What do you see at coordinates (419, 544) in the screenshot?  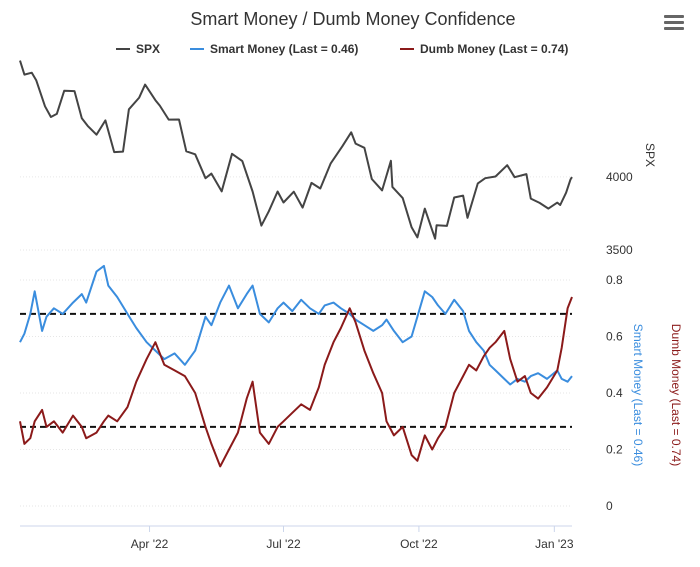 I see `x-tick-label: Oct '22` at bounding box center [419, 544].